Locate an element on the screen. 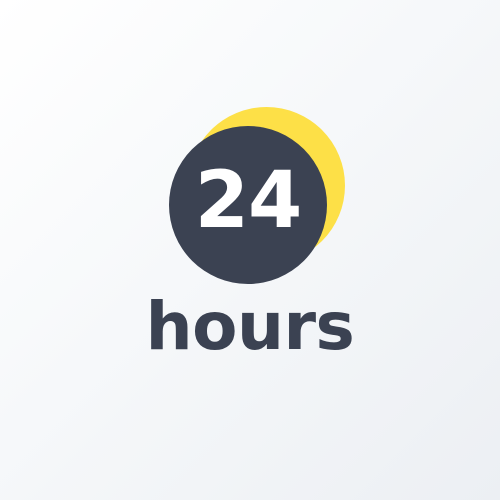  dark-circle-badge: 24 is located at coordinates (248, 205).